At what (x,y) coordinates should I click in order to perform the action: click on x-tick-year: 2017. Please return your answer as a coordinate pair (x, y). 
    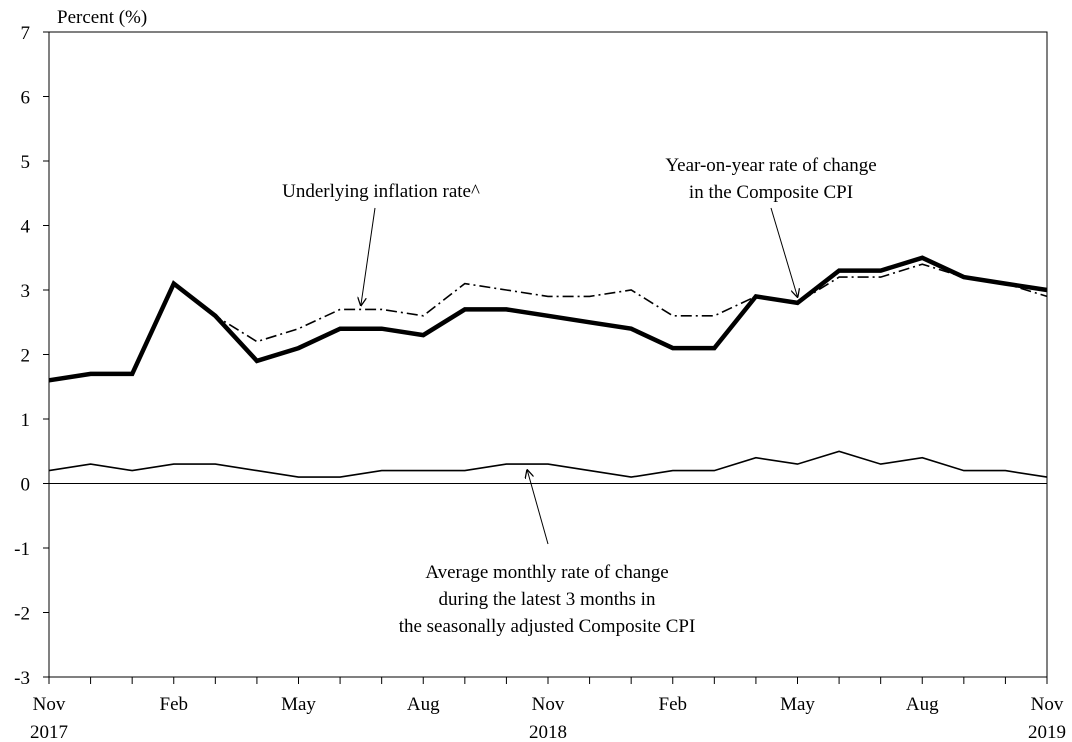
    Looking at the image, I should click on (49, 732).